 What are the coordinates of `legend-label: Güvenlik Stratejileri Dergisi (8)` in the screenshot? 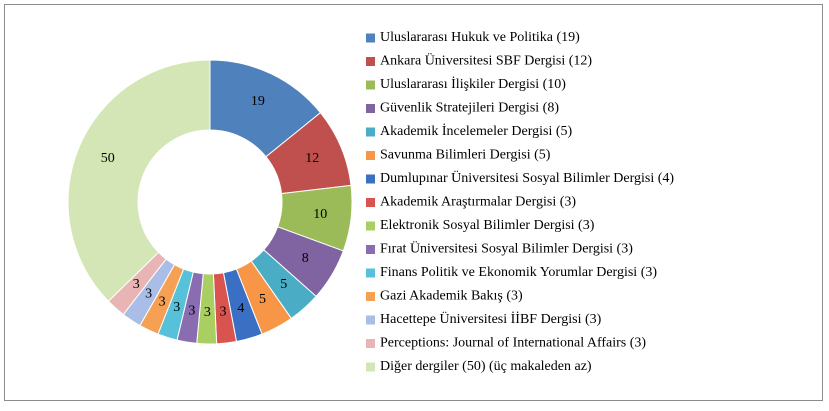 It's located at (469, 108).